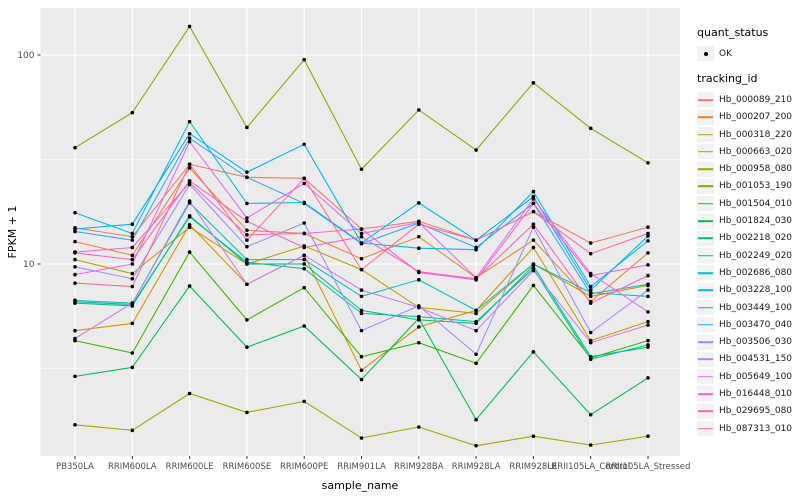 The width and height of the screenshot is (800, 500). I want to click on legend-item-tracking-id: Hb_003470_040, so click(747, 324).